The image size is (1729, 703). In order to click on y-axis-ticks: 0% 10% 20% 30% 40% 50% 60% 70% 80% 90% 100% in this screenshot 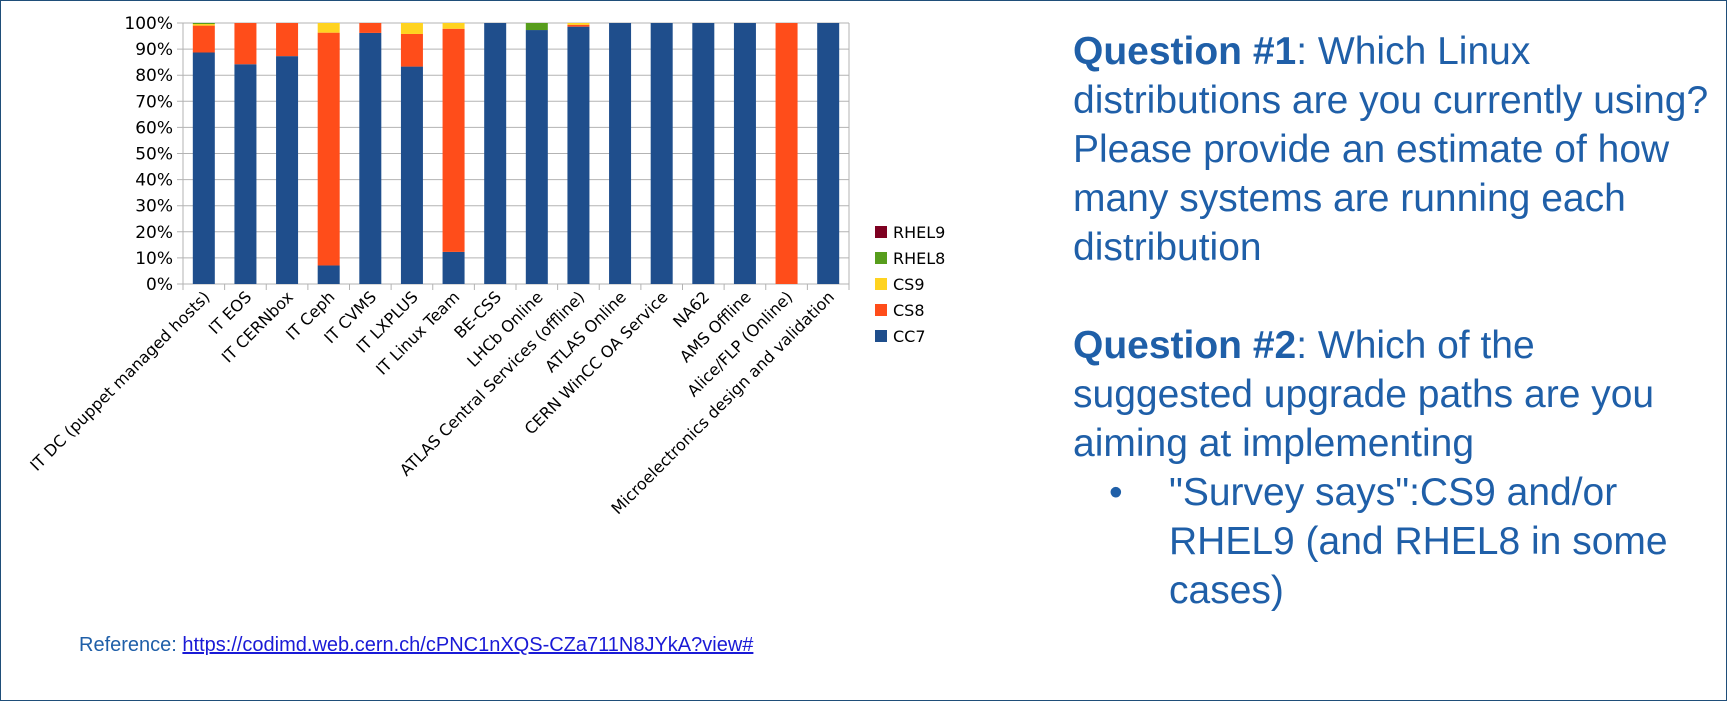, I will do `click(148, 154)`.